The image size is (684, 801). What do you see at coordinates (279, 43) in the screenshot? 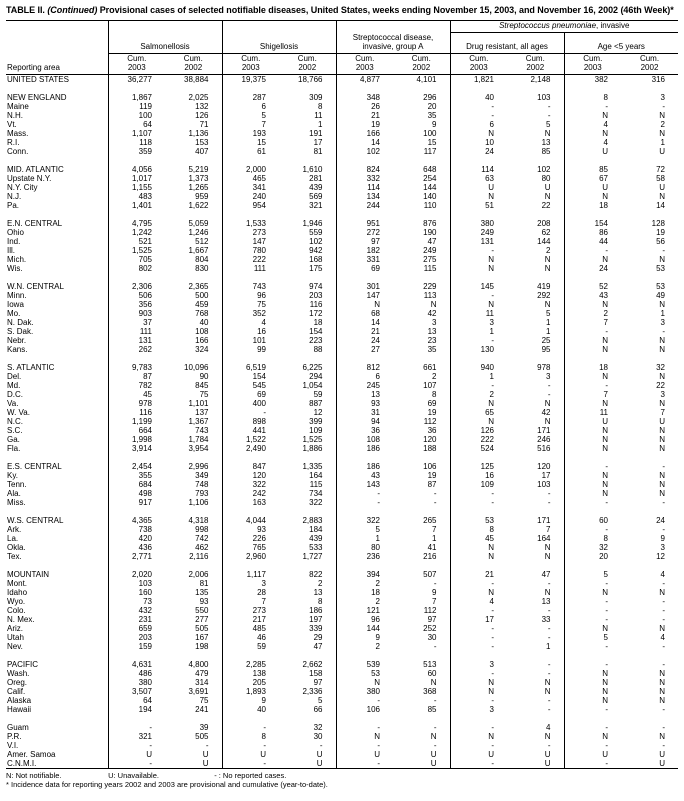
I see `shigellosis-header: Shigellosis` at bounding box center [279, 43].